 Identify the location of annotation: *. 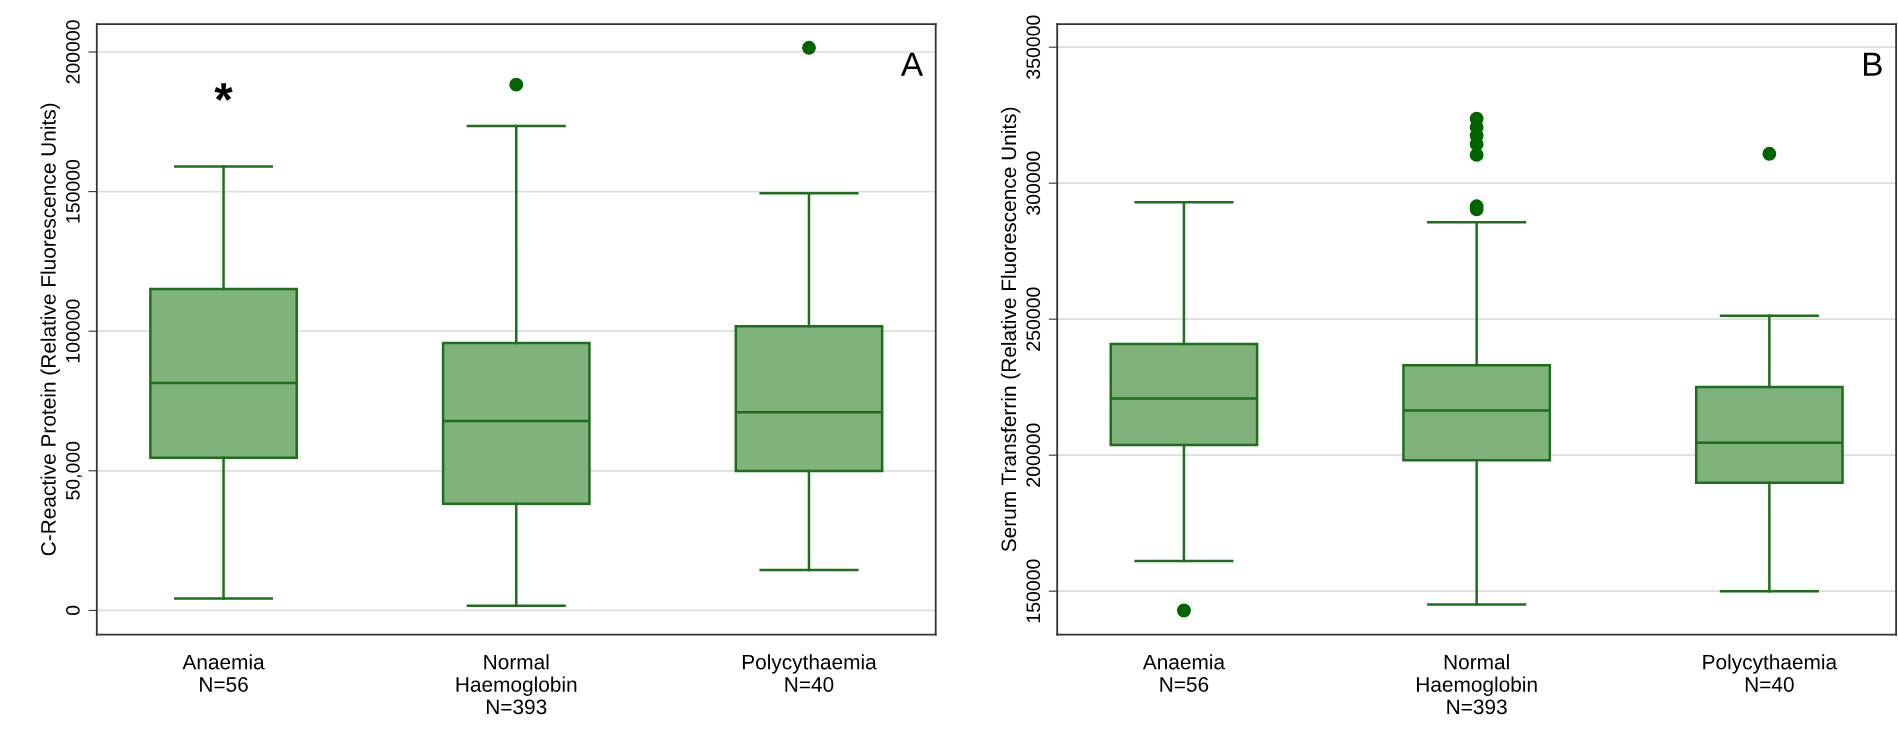
(223, 92).